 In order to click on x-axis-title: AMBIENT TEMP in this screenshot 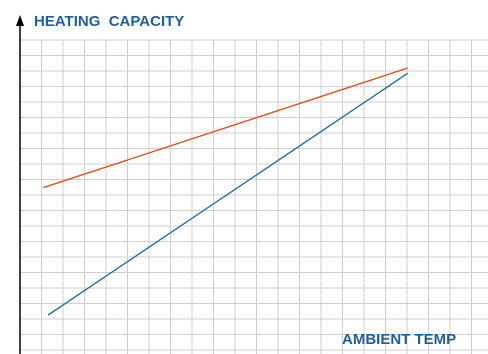, I will do `click(399, 339)`.